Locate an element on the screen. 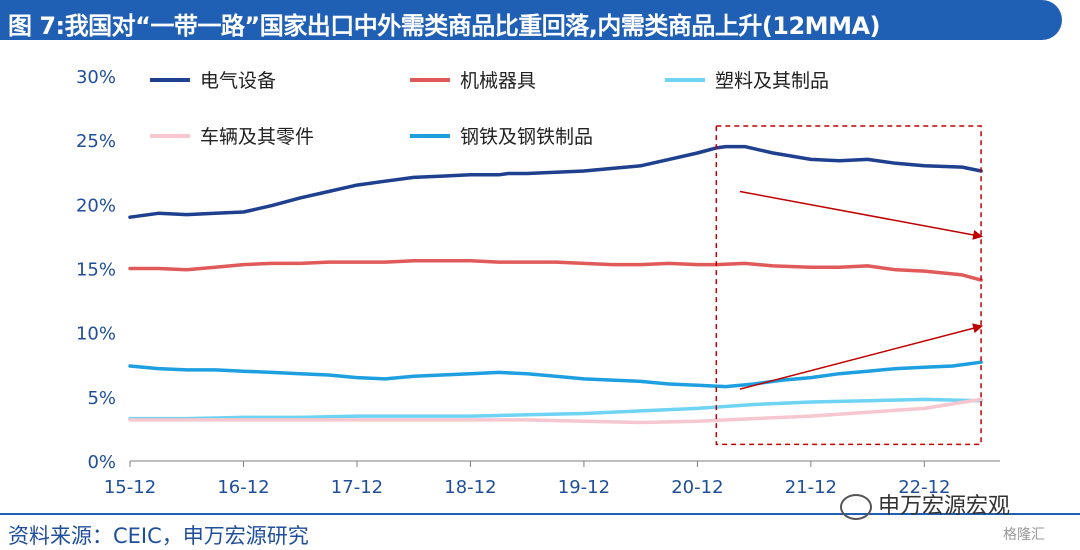 This screenshot has width=1080, height=550. y-tick-label: 25% is located at coordinates (96, 141).